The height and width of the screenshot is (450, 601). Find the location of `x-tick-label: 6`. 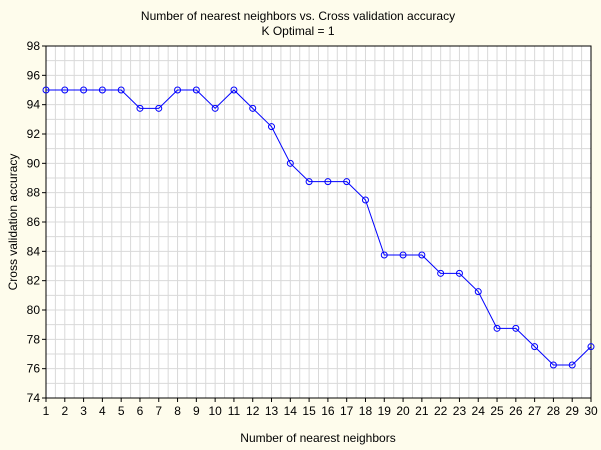

x-tick-label: 6 is located at coordinates (140, 411).